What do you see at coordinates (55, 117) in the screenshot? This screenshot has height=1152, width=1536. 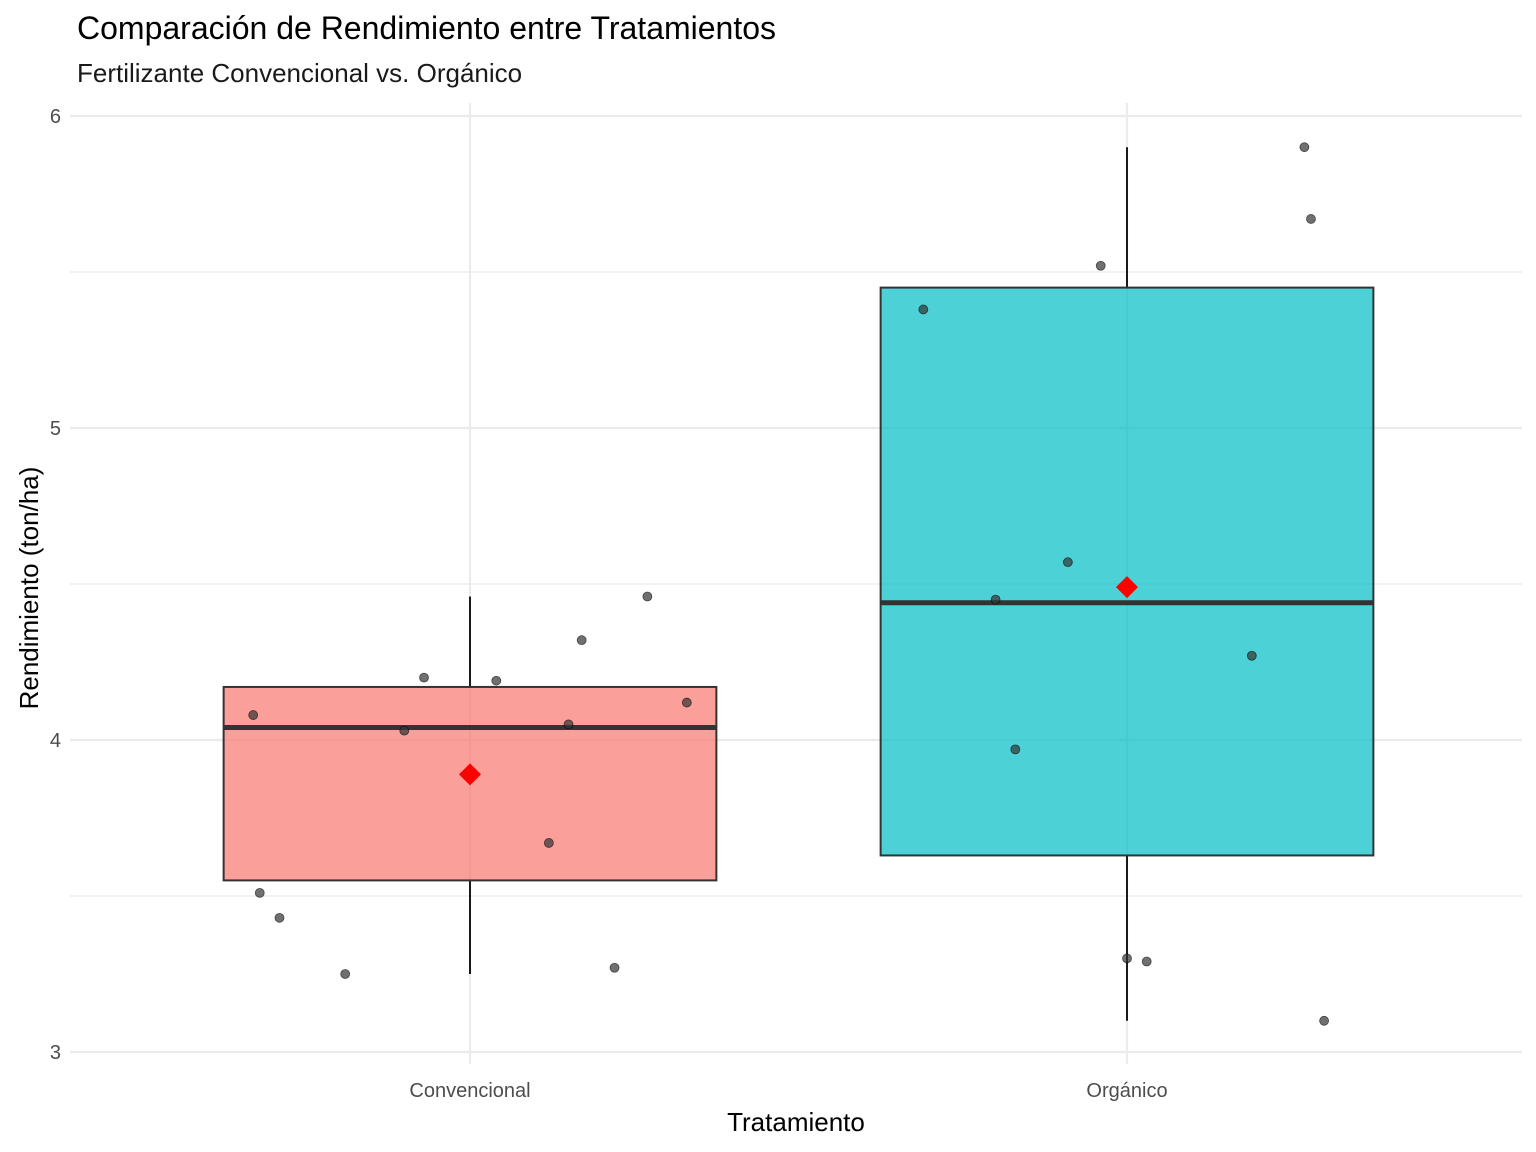 I see `y-tick-label: 6` at bounding box center [55, 117].